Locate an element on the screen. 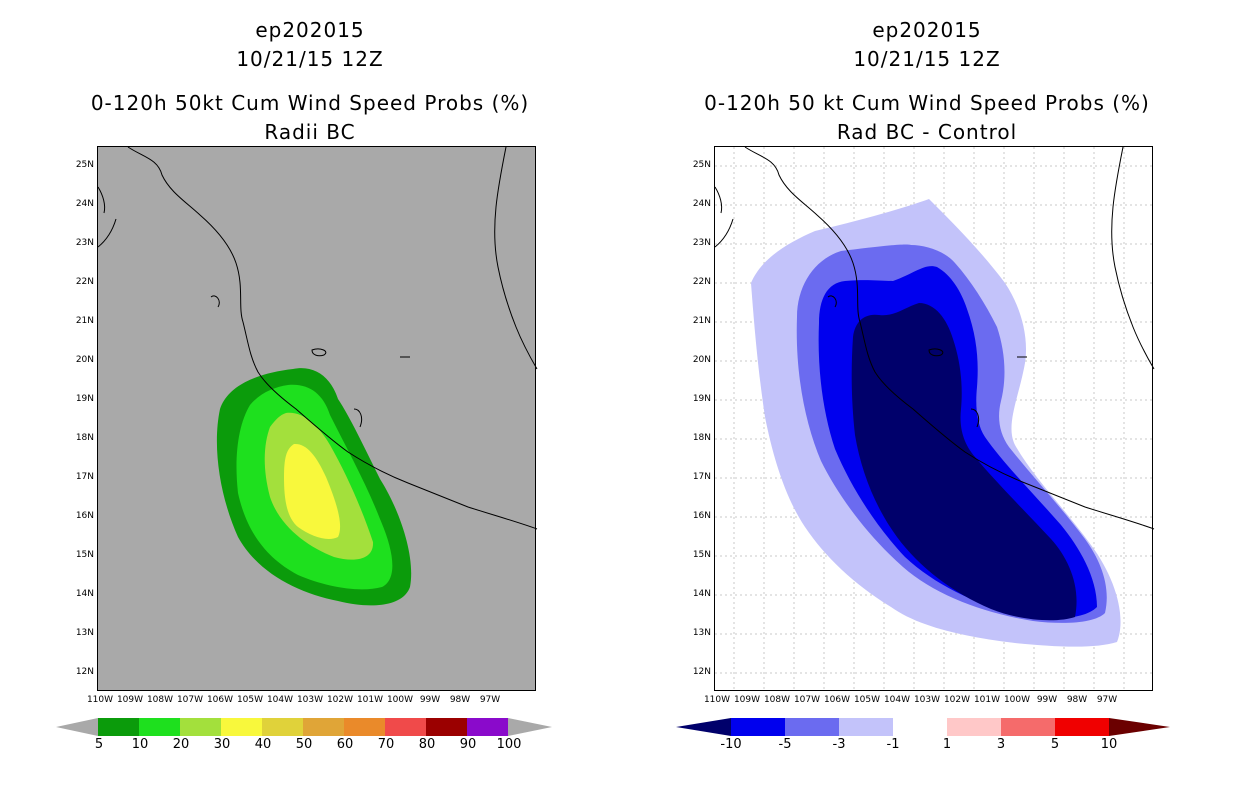  left-colorbar-graphic is located at coordinates (304, 727).